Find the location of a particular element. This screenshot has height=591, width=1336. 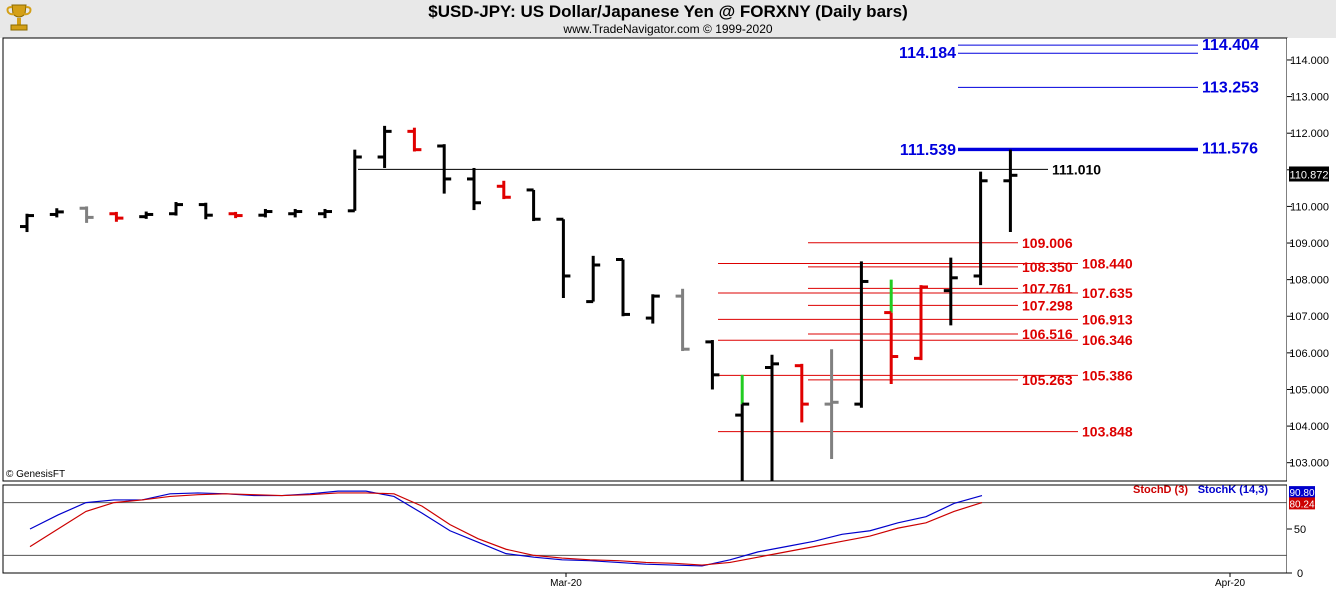

chart-subtitle: www.TradeNavigator.com © 1999-2020 is located at coordinates (668, 29).